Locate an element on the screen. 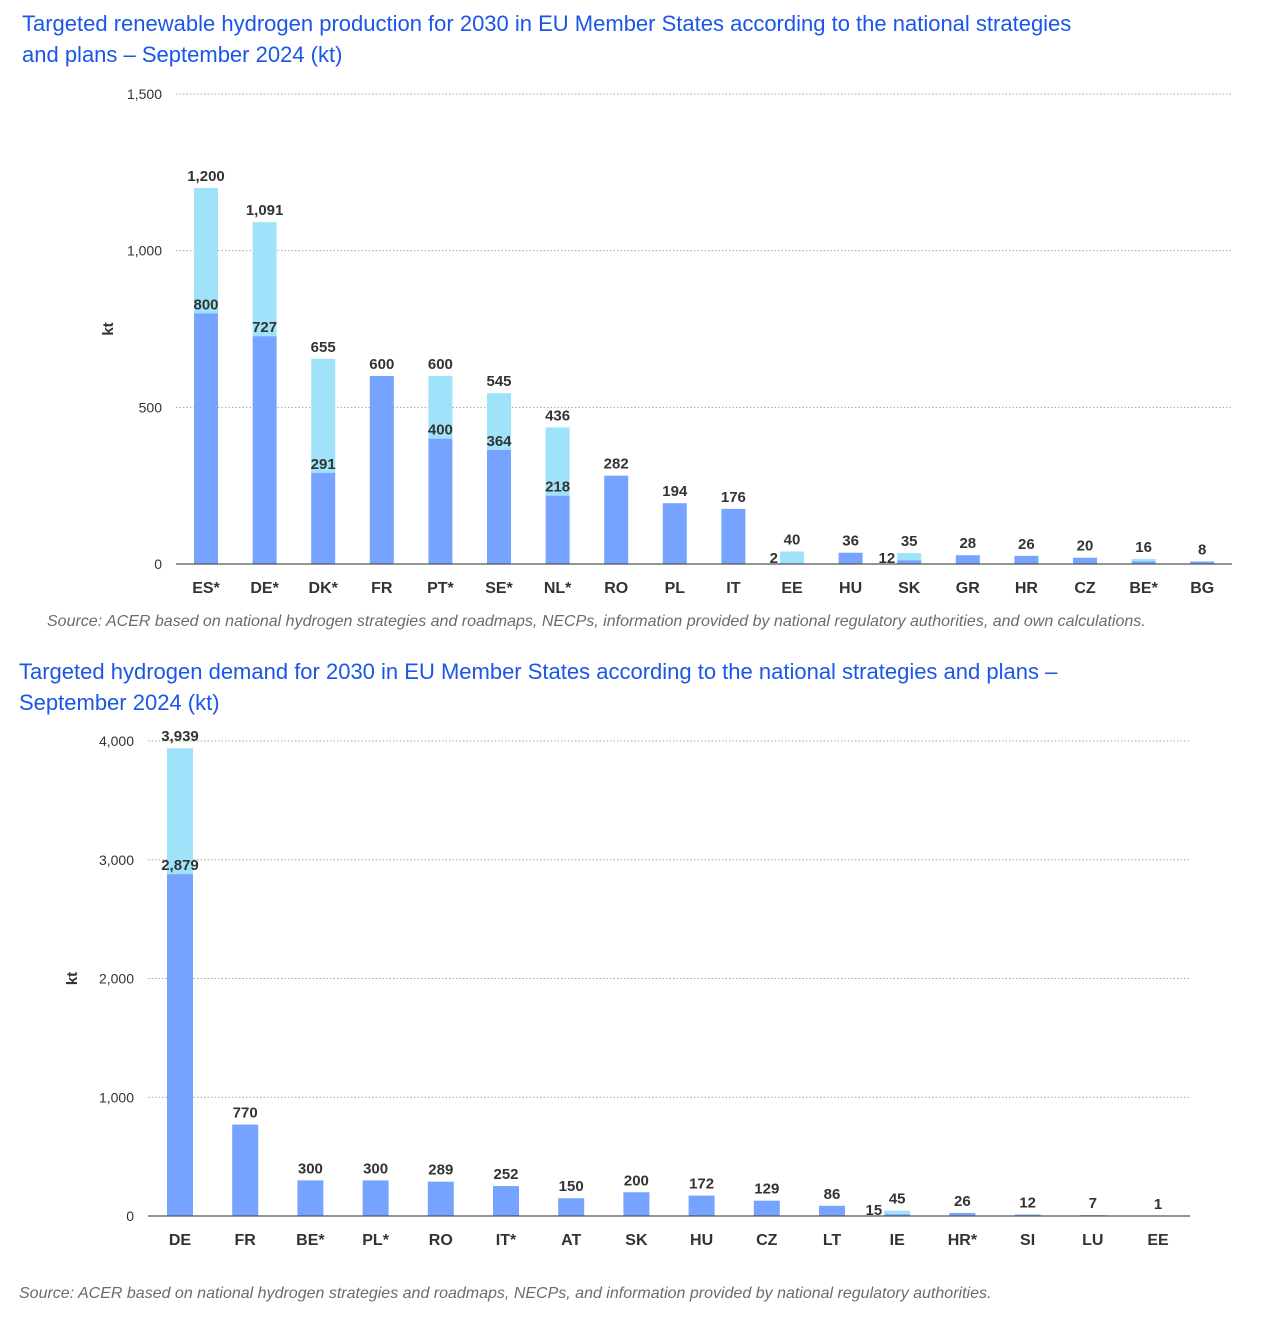 This screenshot has height=1337, width=1277. chart2-category-label: EE is located at coordinates (1158, 1240).